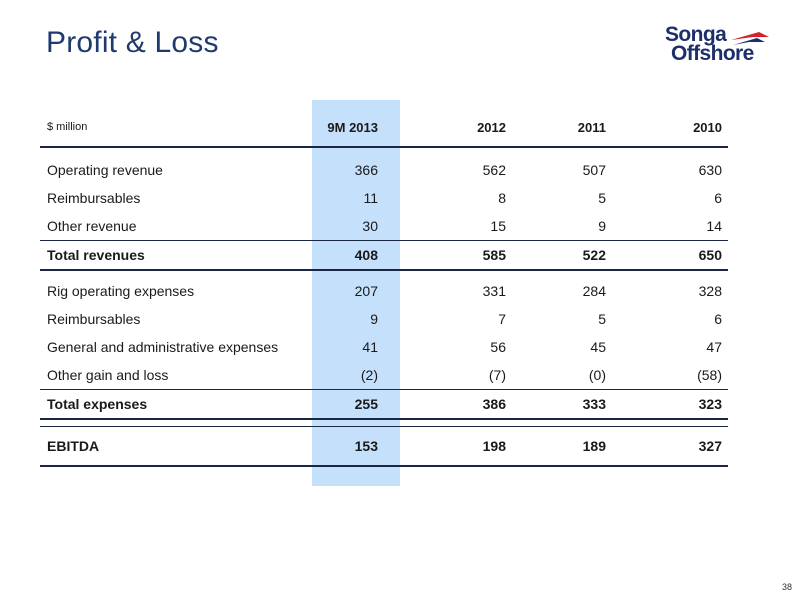 This screenshot has height=600, width=800. I want to click on table-spacer, so click(384, 423).